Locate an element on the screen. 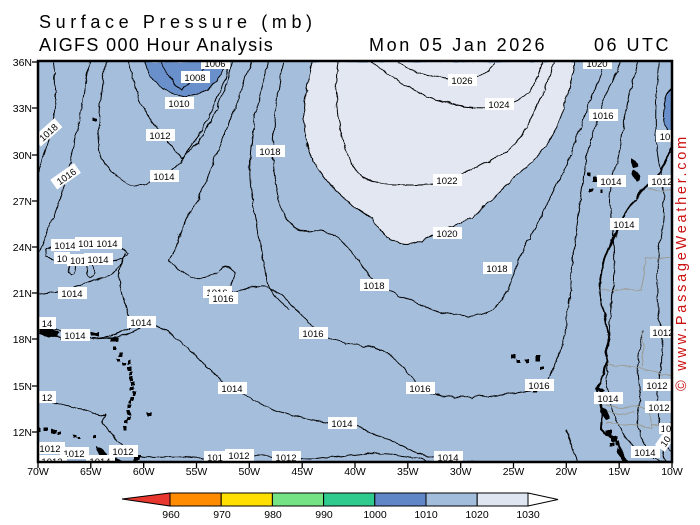  svg-text: 70W is located at coordinates (38, 472).